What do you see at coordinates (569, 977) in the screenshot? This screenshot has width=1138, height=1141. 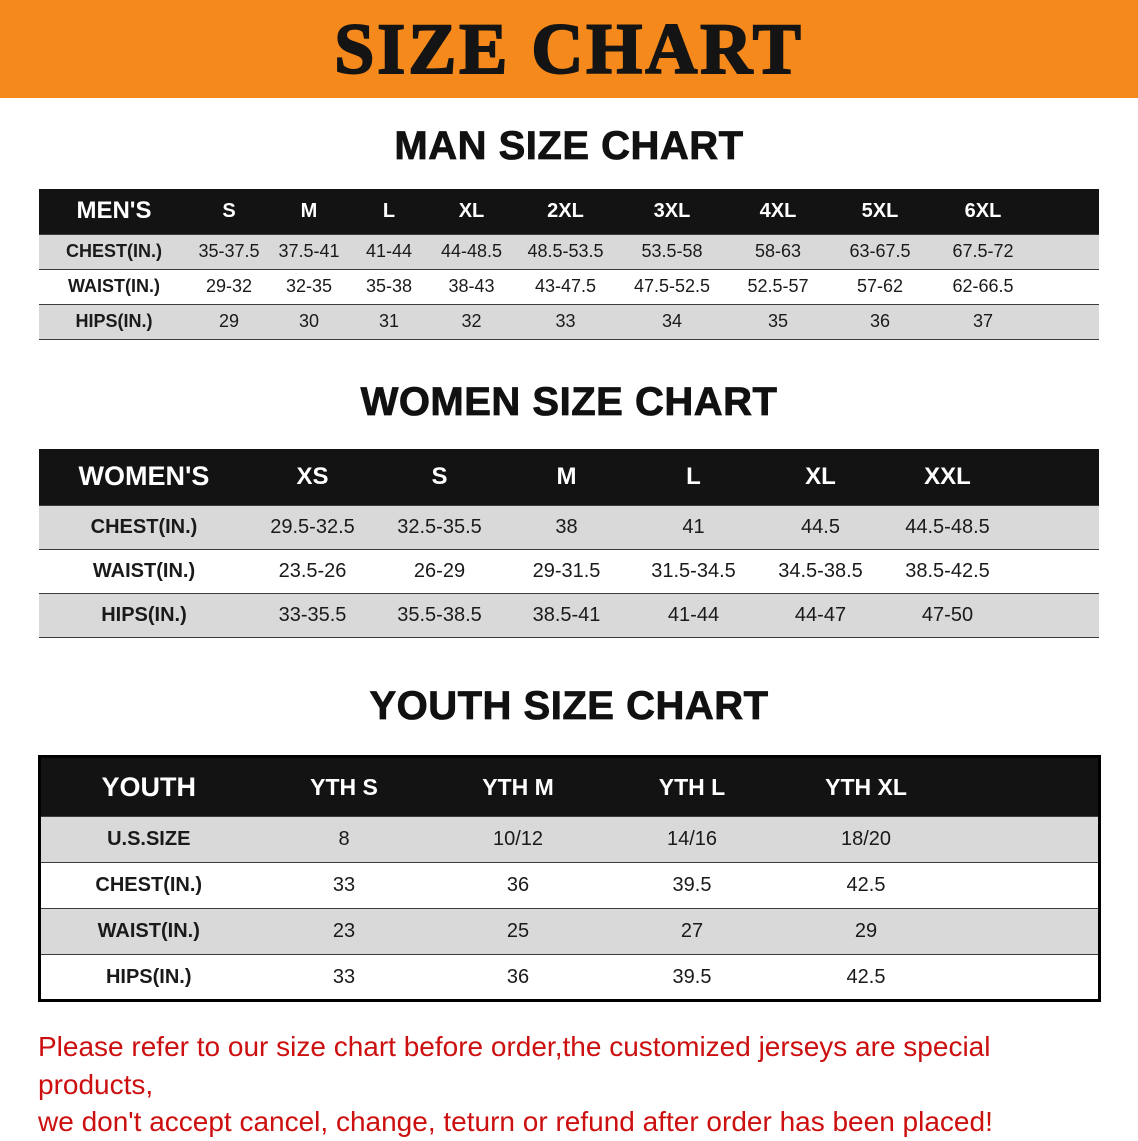 I see `youth-hips-row: HIPS(IN.) 33 36 39.5 42.5` at bounding box center [569, 977].